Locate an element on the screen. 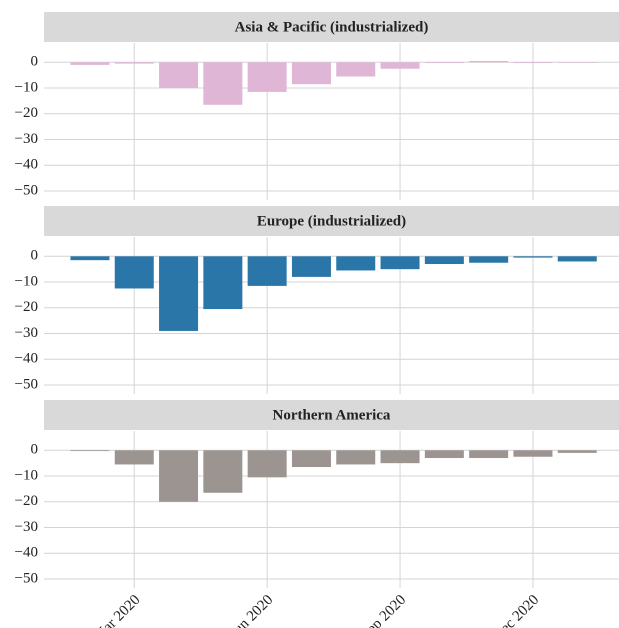 The width and height of the screenshot is (619, 628). x-tick-label: Mar 2020 is located at coordinates (117, 610).